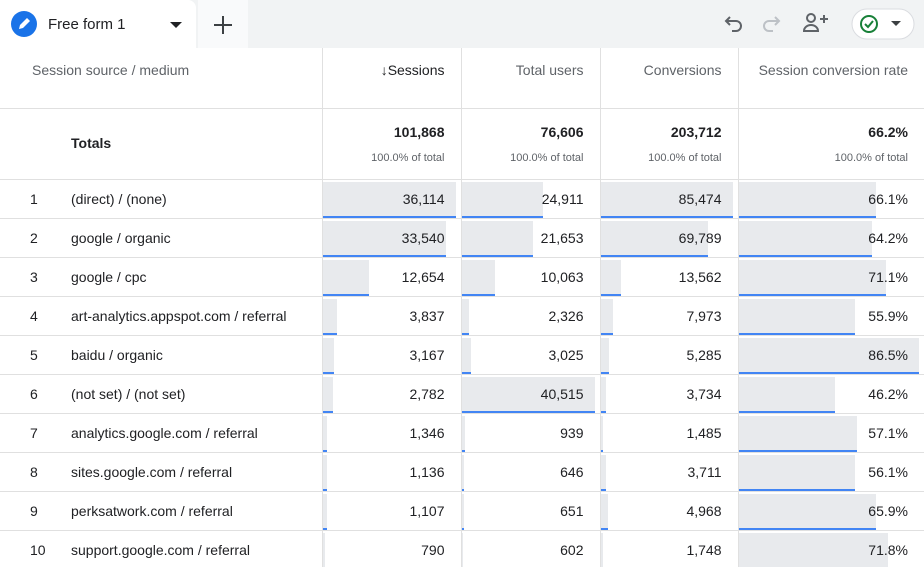  I want to click on tab-bar: Free form 1, so click(462, 24).